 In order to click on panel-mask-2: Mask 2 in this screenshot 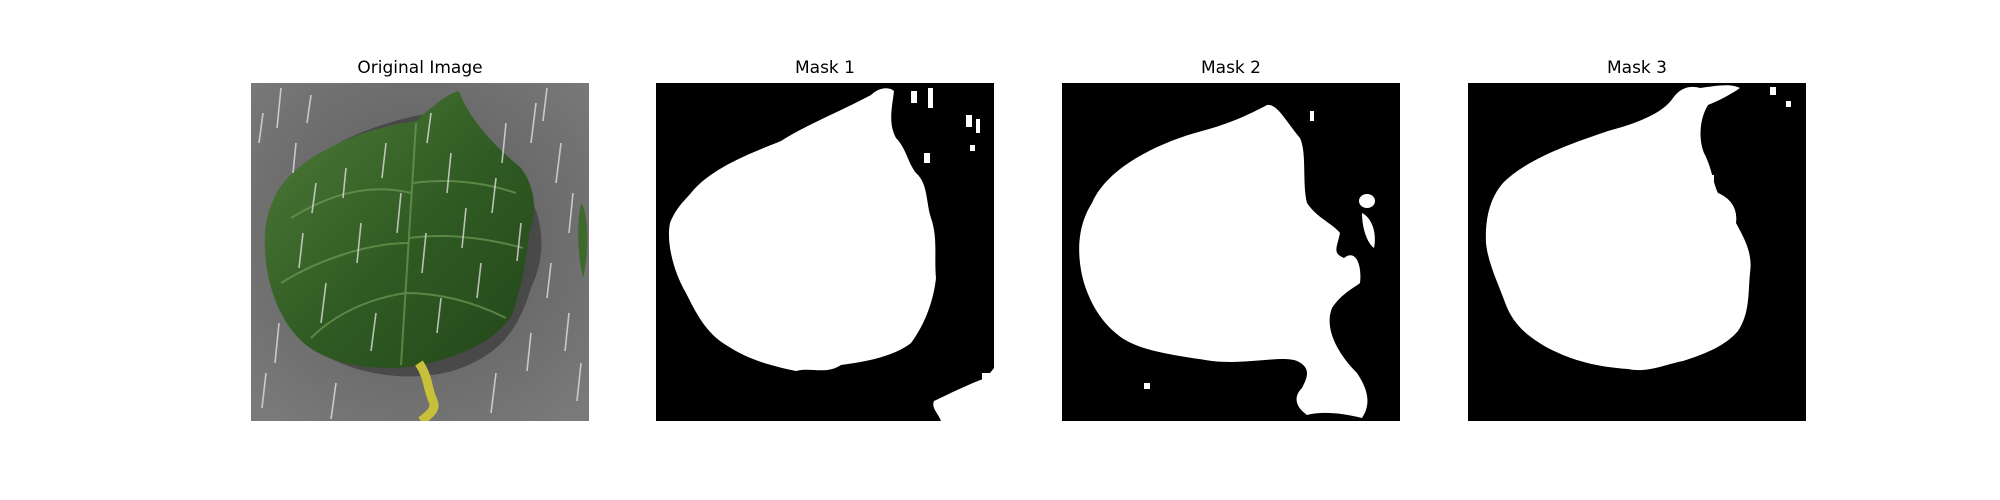, I will do `click(1231, 239)`.